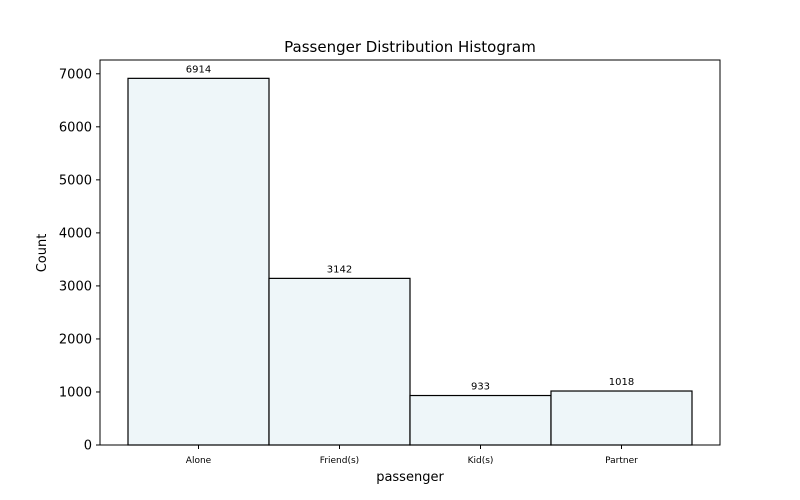 This screenshot has width=800, height=500. I want to click on bar-kid-s, so click(480, 420).